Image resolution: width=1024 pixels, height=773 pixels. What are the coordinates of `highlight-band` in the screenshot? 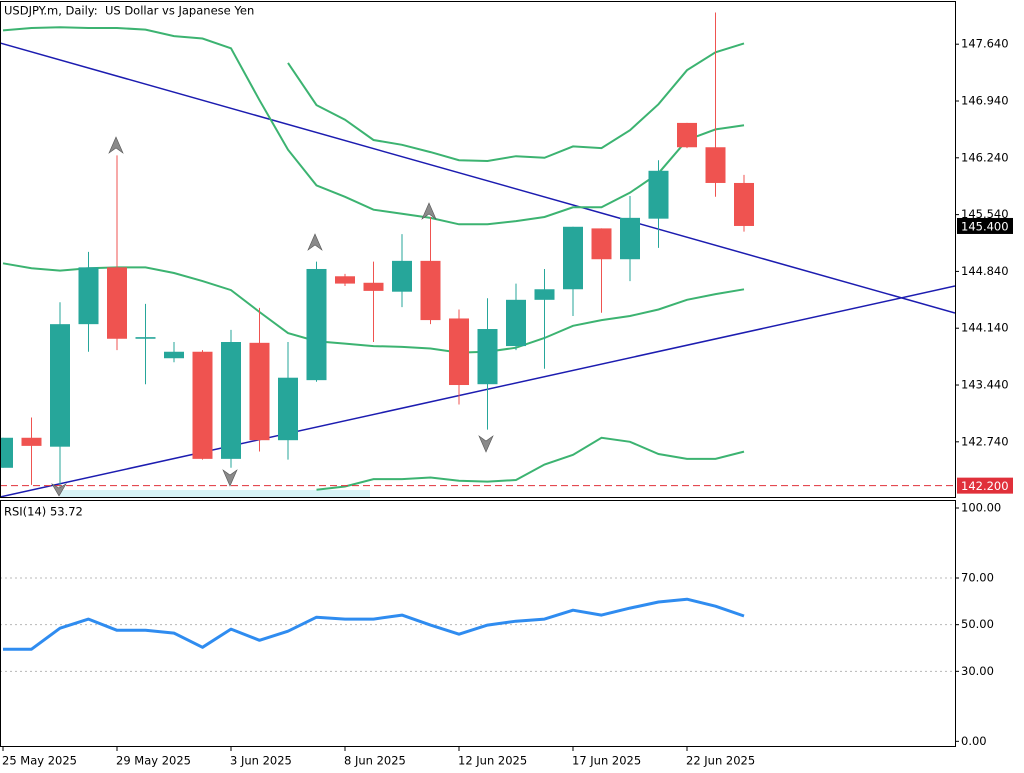 It's located at (215, 493).